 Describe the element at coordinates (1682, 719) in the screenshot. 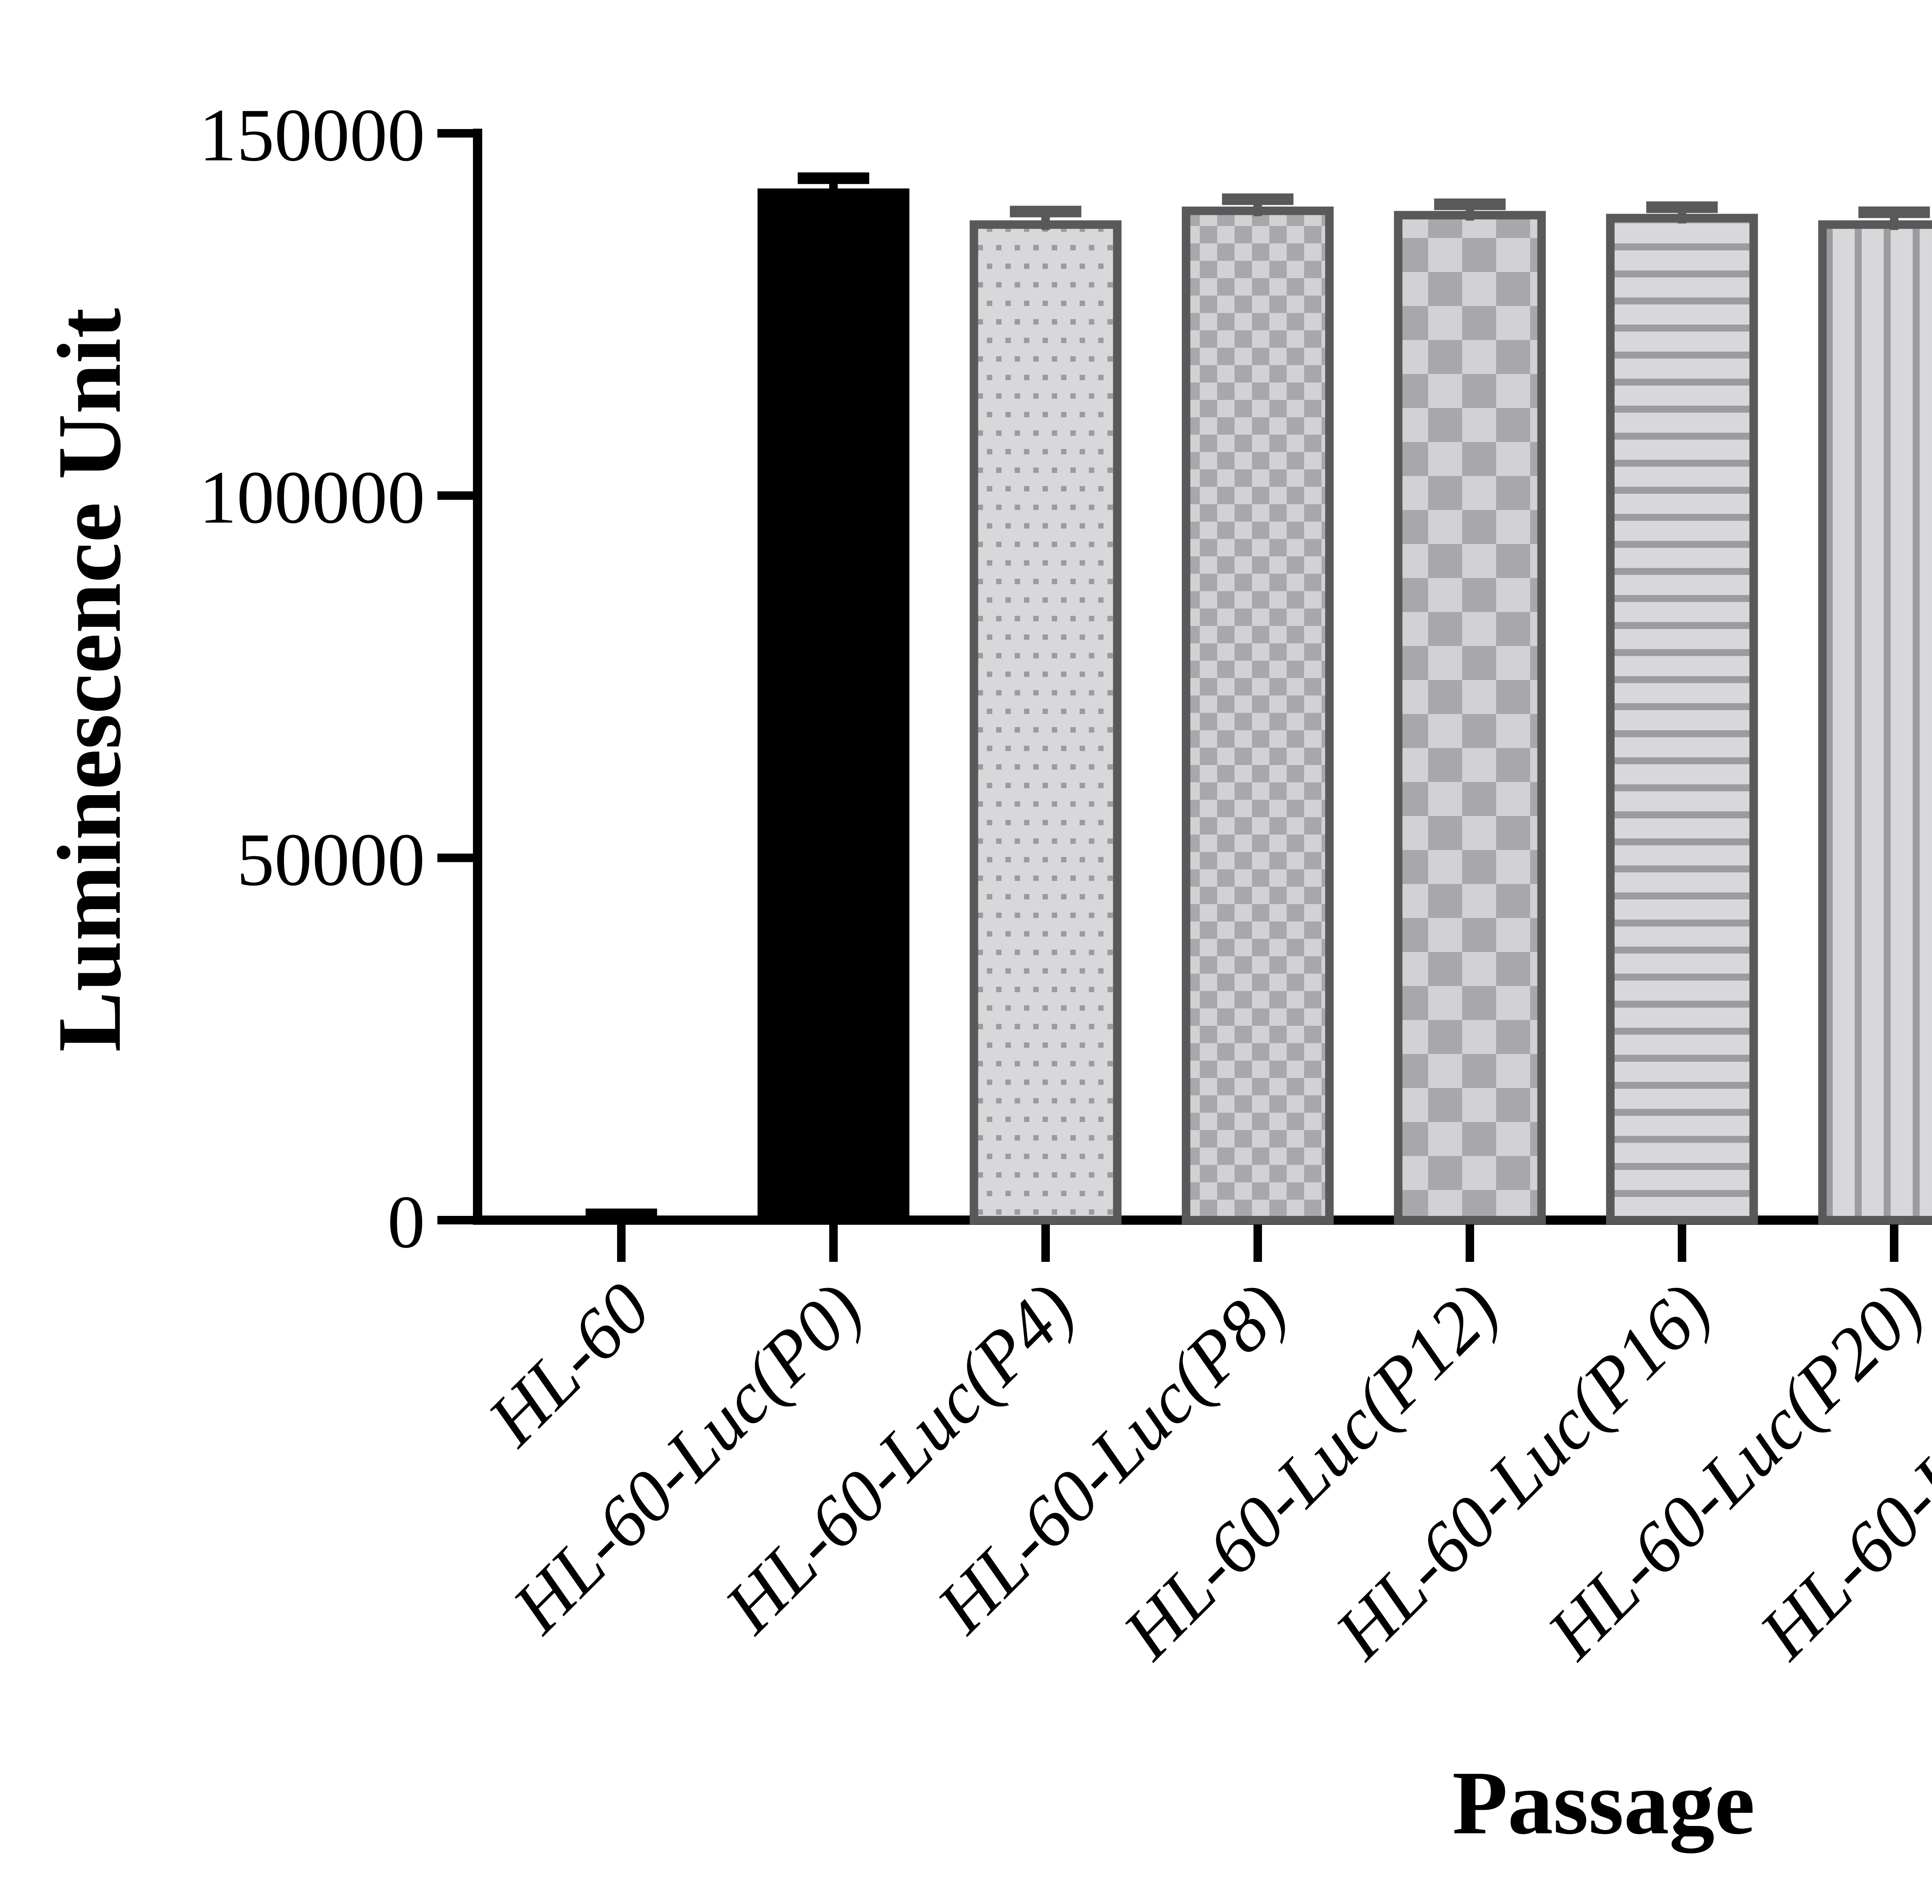

I see `bar-hl-60-luc-p16` at that location.